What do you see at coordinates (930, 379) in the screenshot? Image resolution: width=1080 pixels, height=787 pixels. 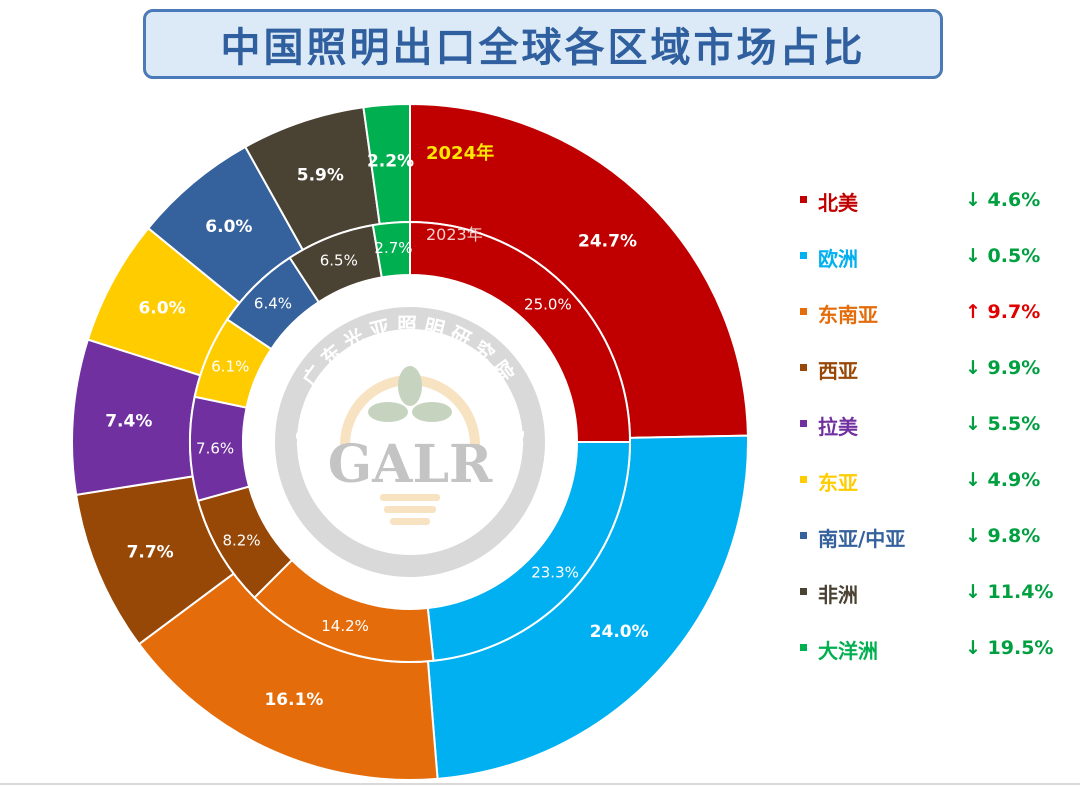 I see `legend-item: 西亚 ↓ 9.9%` at bounding box center [930, 379].